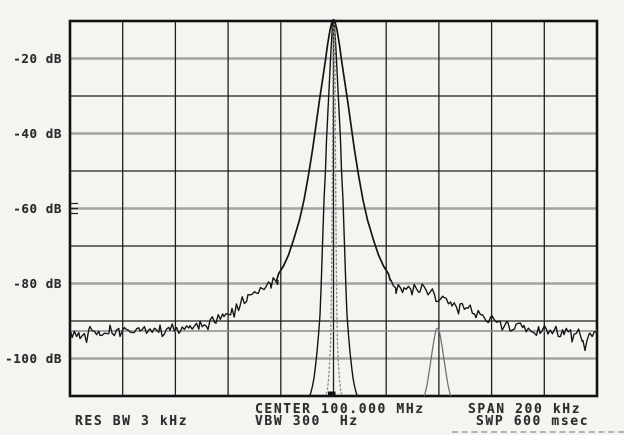 The image size is (624, 435). Describe the element at coordinates (132, 421) in the screenshot. I see `res-bw-readout: RES BW 3 kHz` at that location.